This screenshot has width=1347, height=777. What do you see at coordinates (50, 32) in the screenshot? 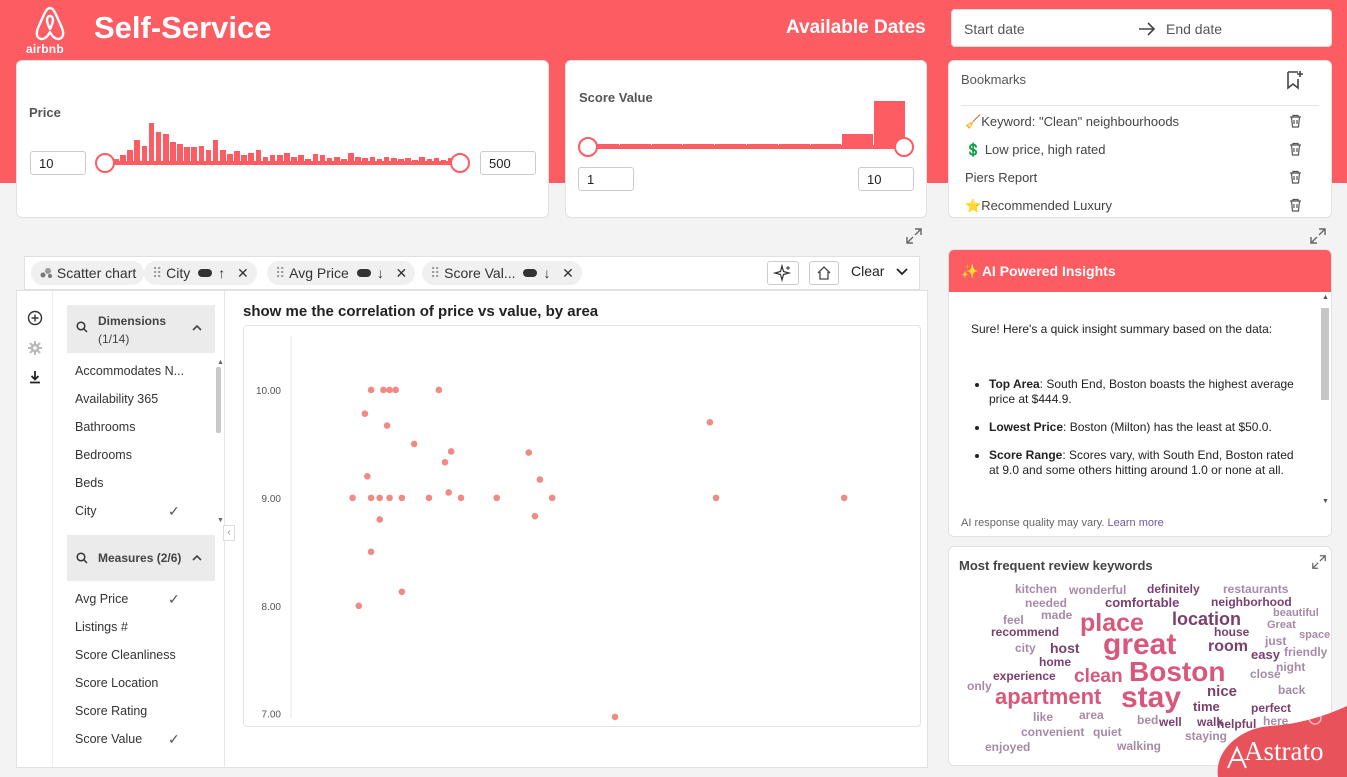
I see `airbnb-logo: airbnb` at bounding box center [50, 32].